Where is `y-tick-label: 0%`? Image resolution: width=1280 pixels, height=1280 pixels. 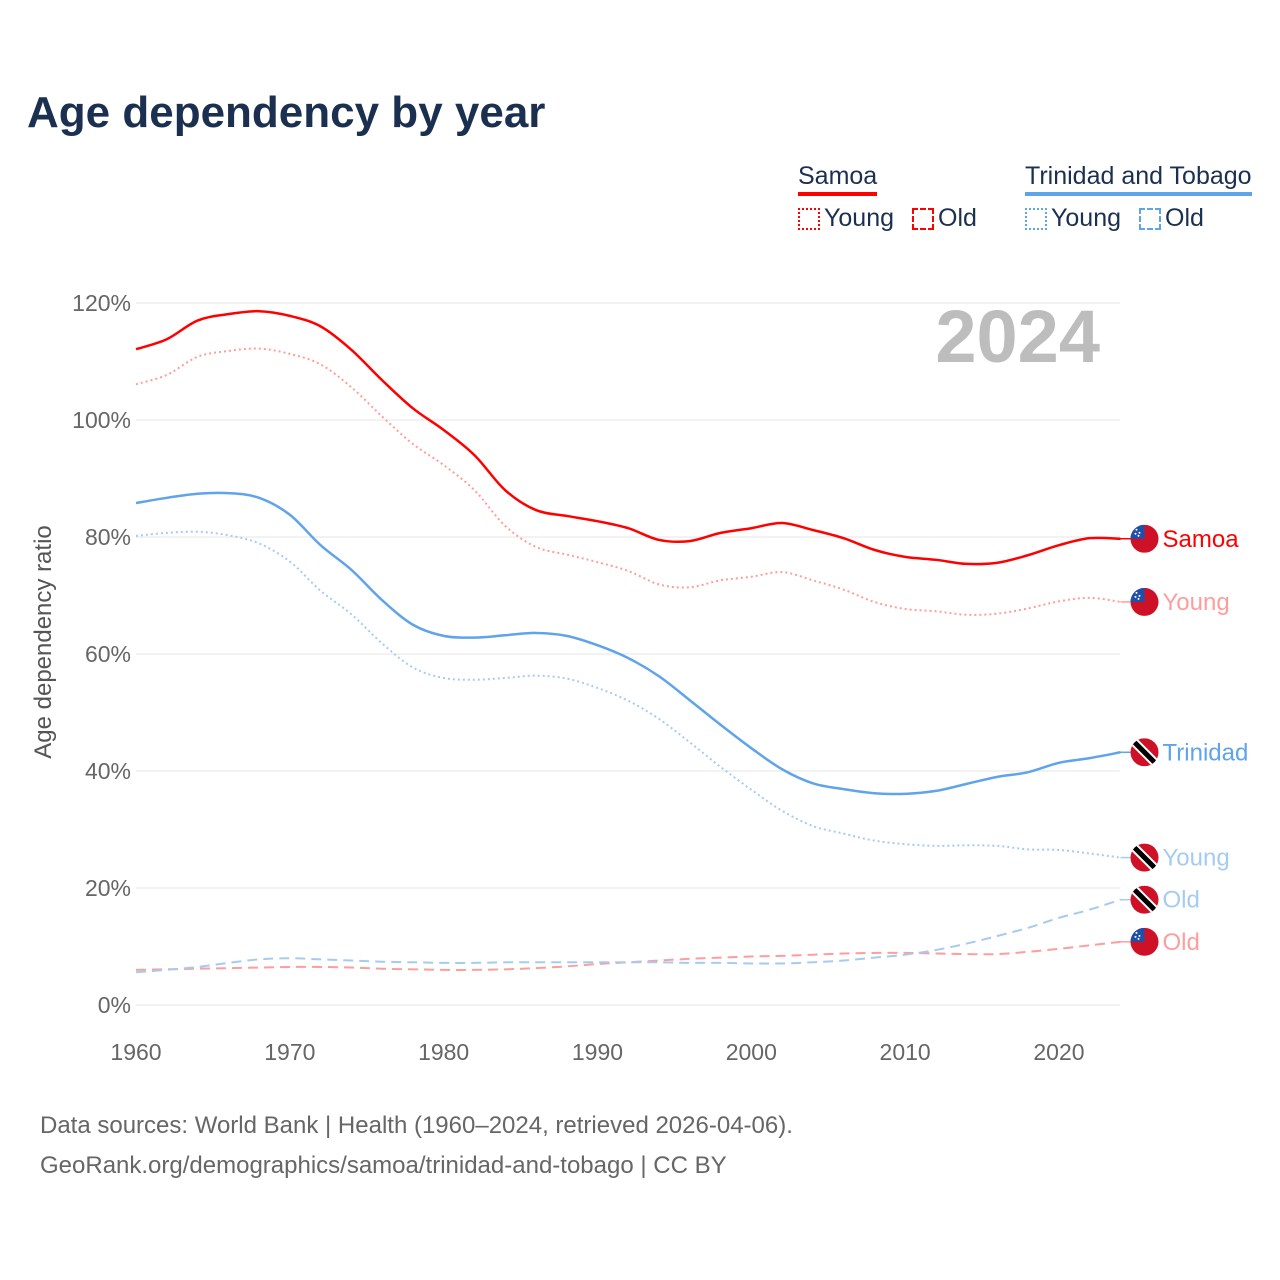 y-tick-label: 0% is located at coordinates (114, 1005).